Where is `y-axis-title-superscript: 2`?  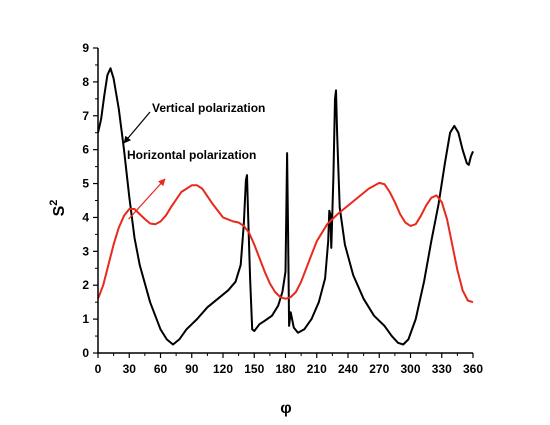
y-axis-title-superscript: 2 is located at coordinates (54, 203).